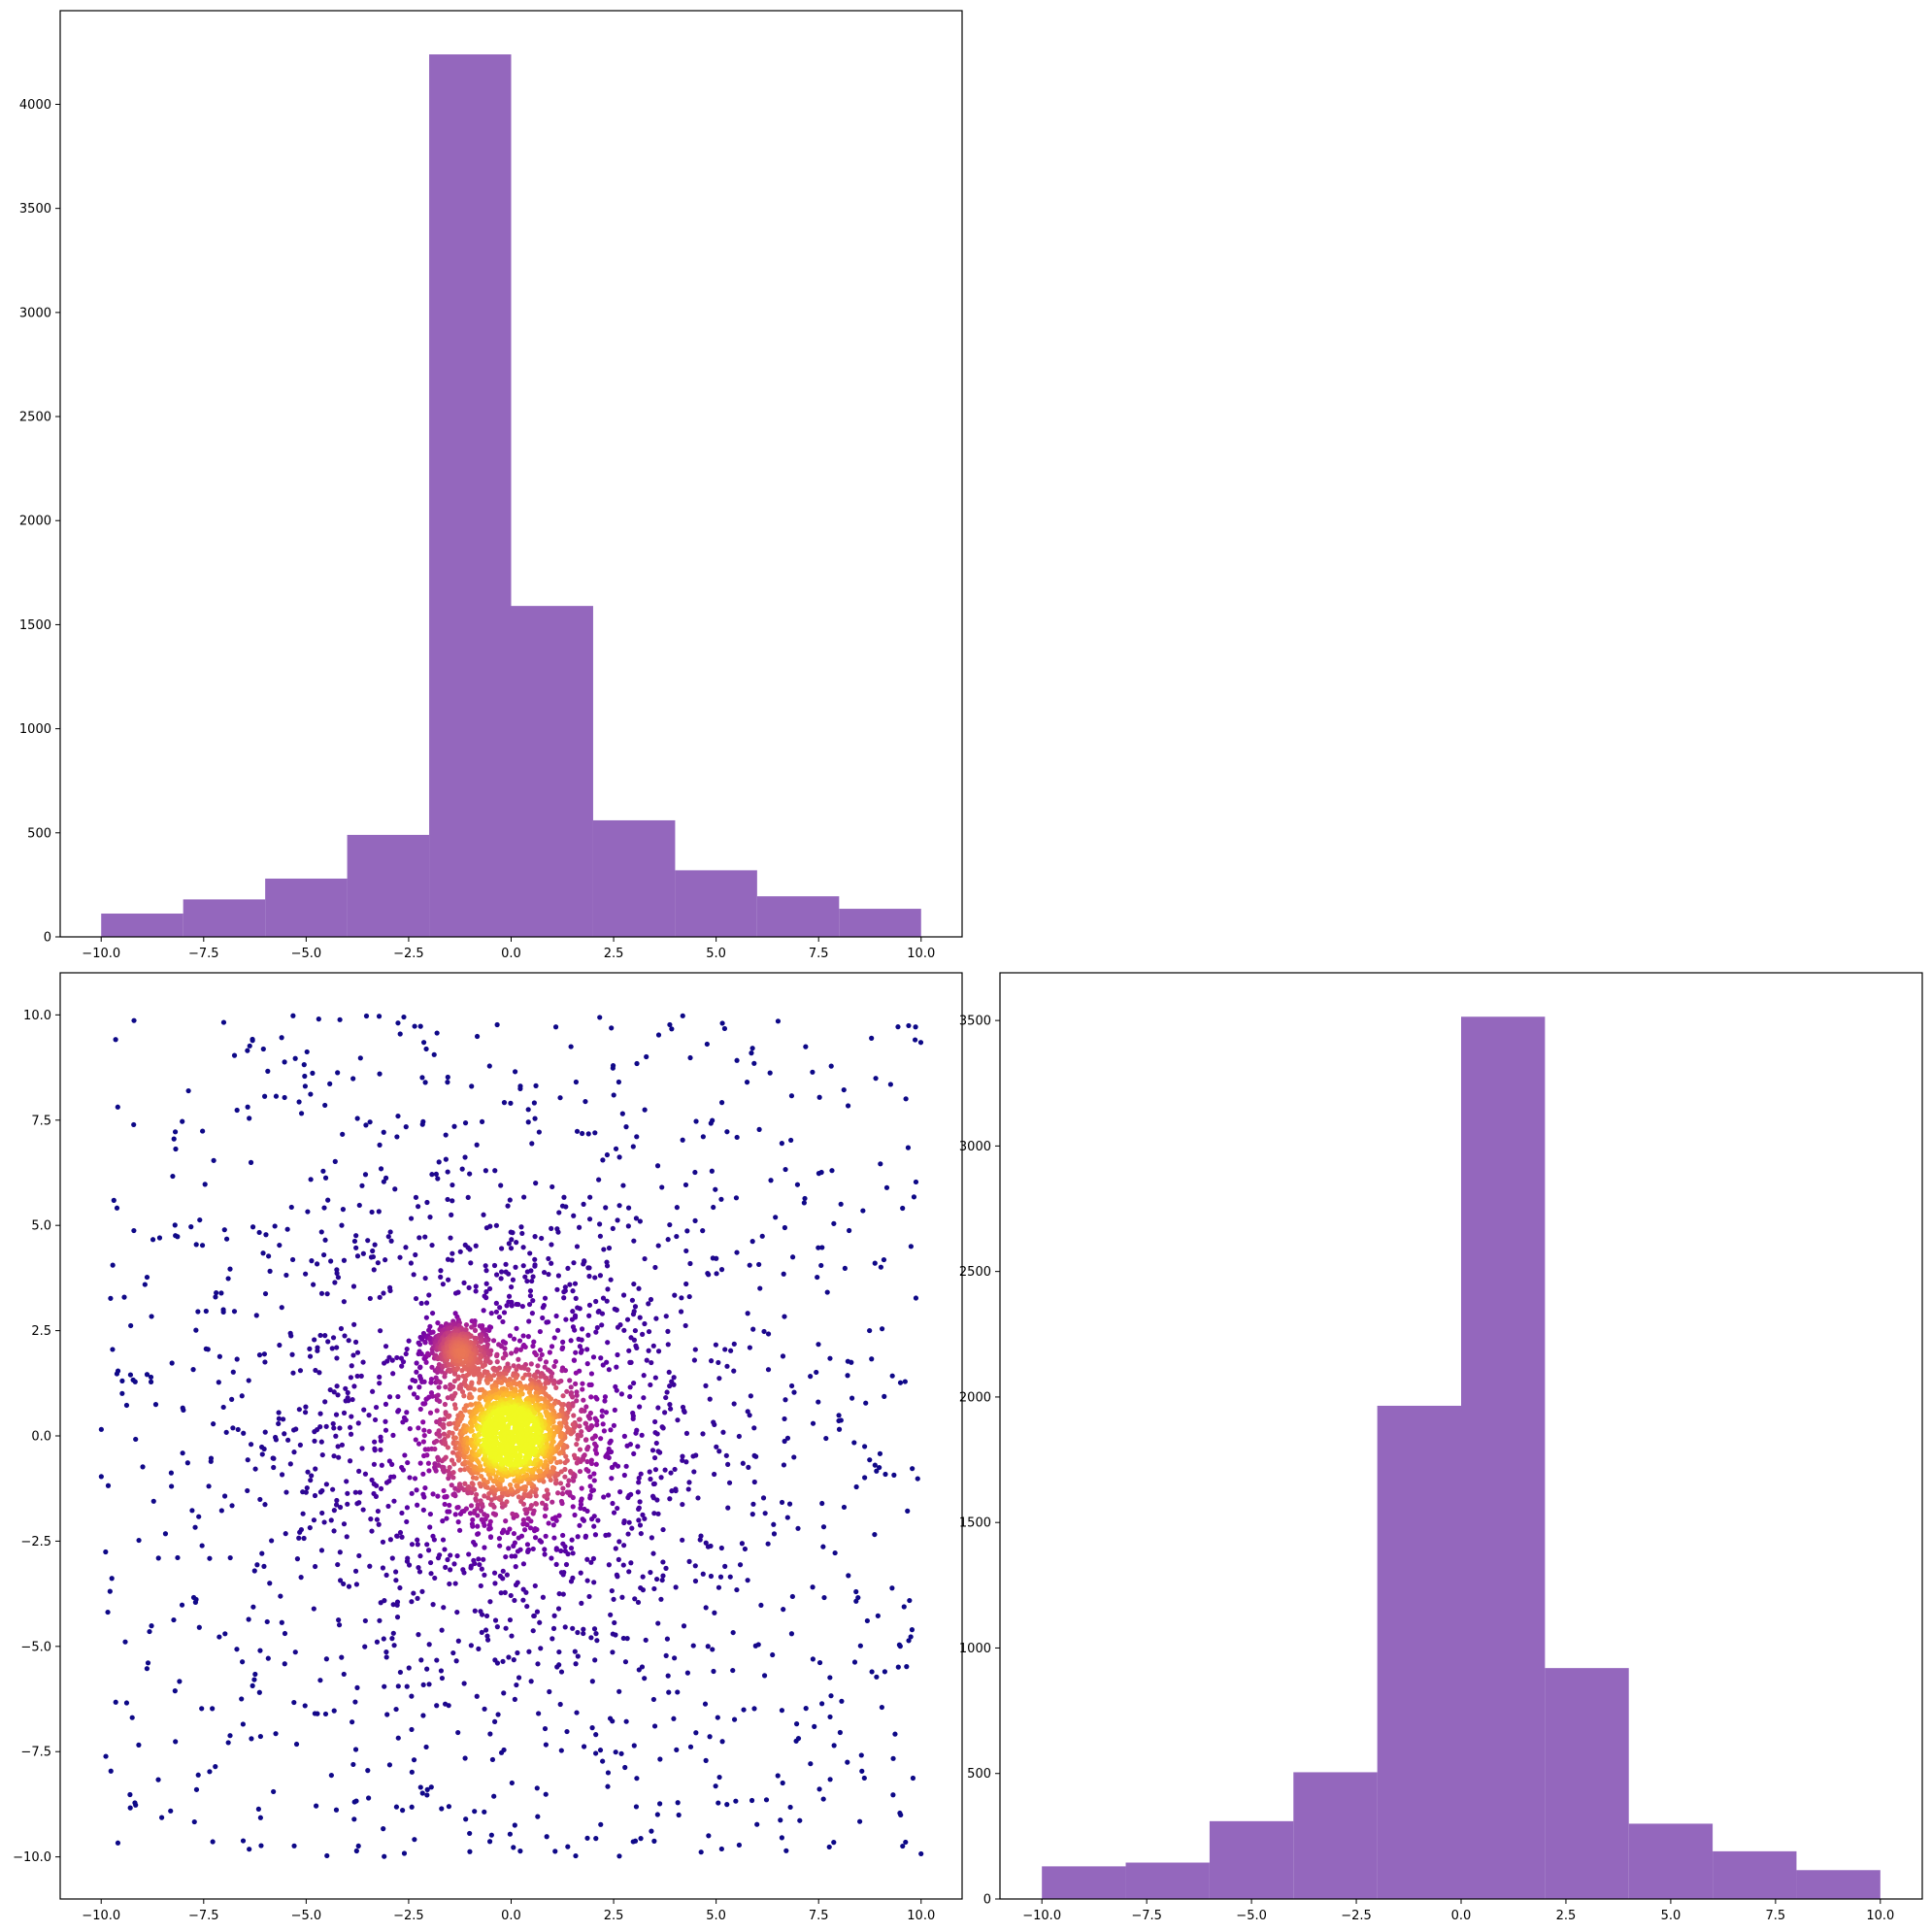 Image resolution: width=1931 pixels, height=1932 pixels. Describe the element at coordinates (716, 954) in the screenshot. I see `x-tick-label: 5.0` at that location.